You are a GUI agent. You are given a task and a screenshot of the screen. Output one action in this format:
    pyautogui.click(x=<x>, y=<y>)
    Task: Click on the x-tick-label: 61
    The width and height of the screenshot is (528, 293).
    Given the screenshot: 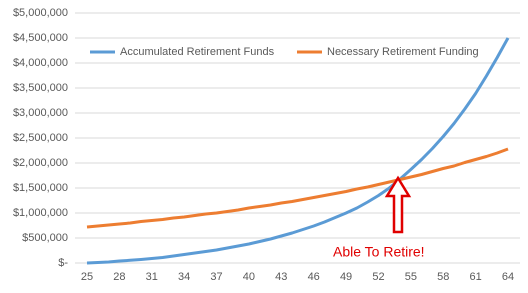 What is the action you would take?
    pyautogui.click(x=475, y=277)
    